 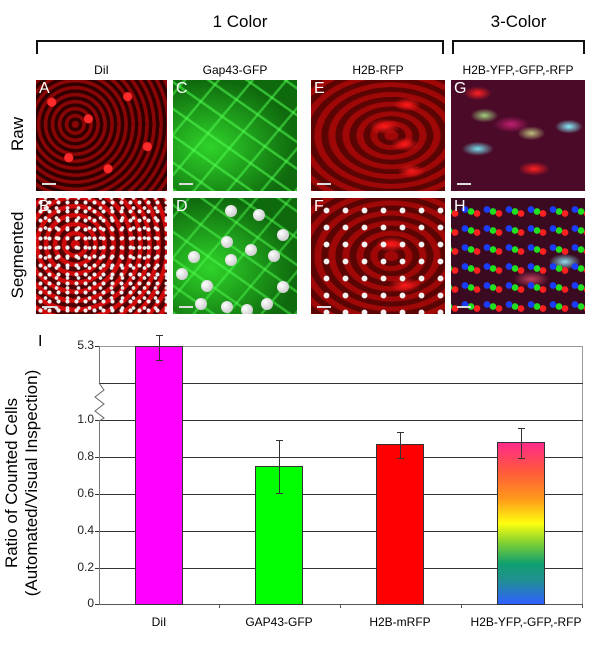 I want to click on group-title-1-color: 1 Color, so click(x=240, y=21).